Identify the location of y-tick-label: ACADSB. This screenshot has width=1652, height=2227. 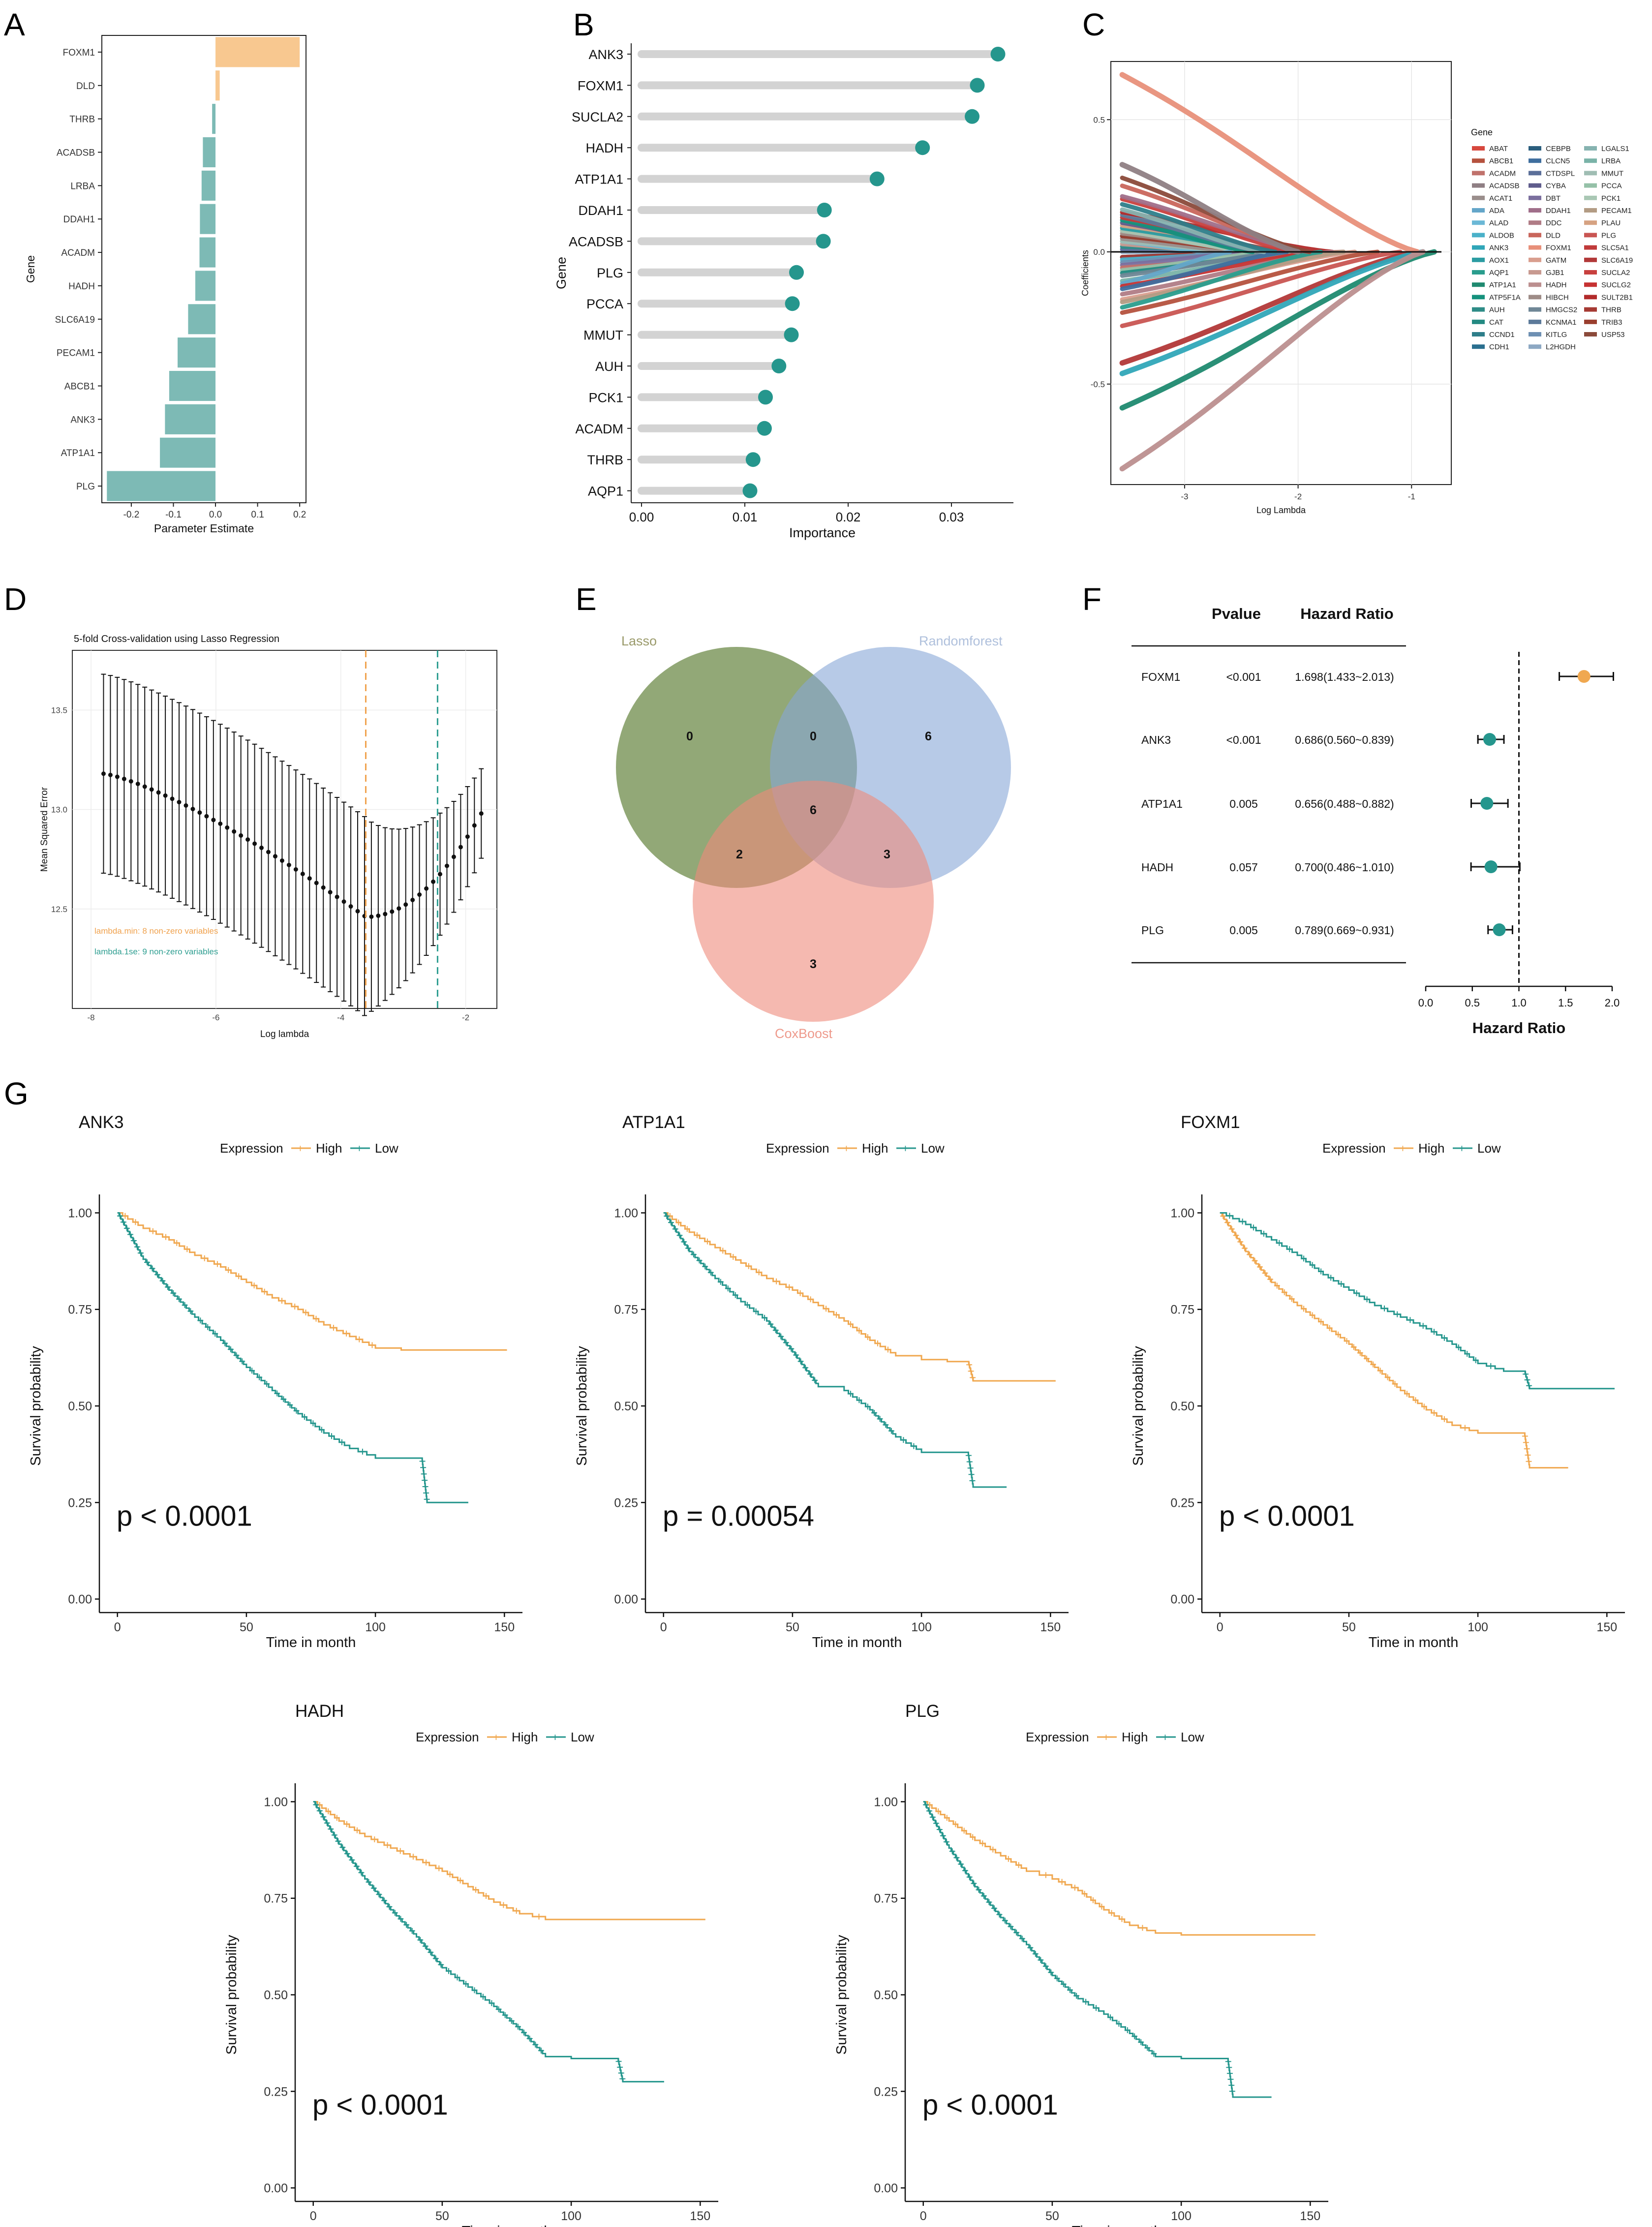
(76, 153).